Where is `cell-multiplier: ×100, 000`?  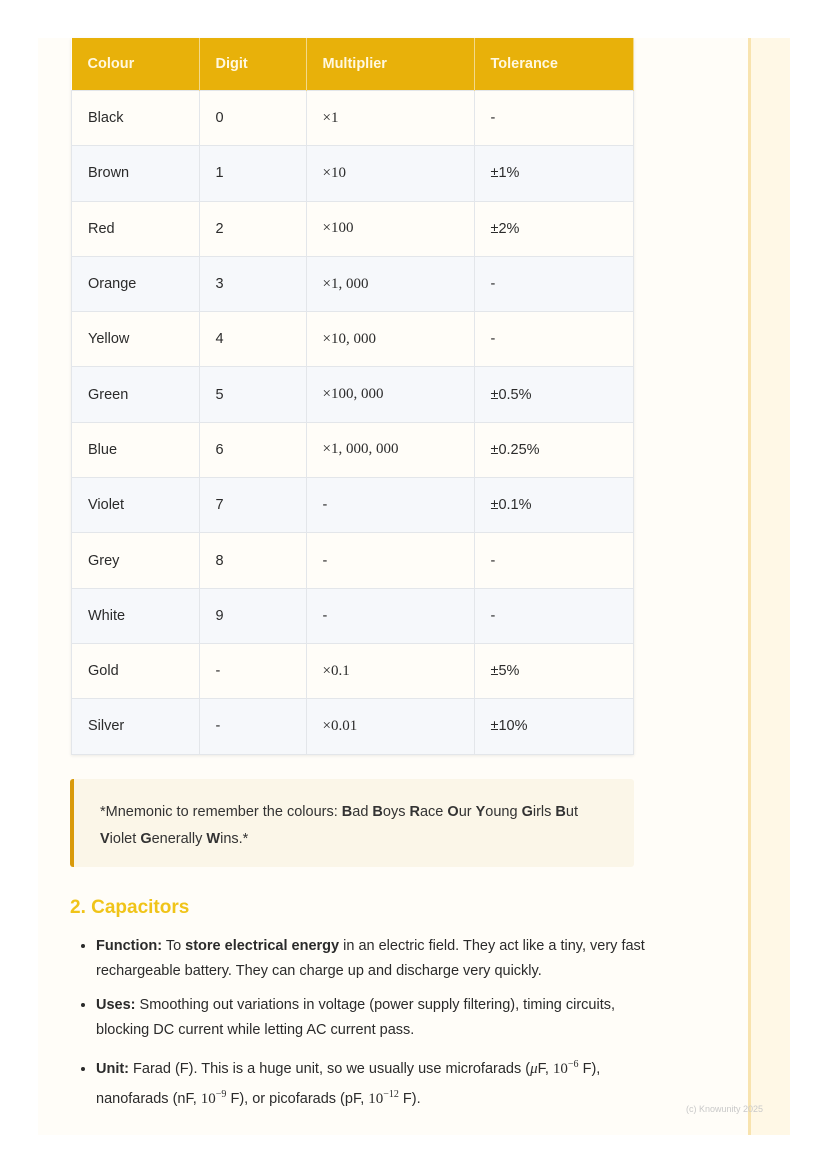
cell-multiplier: ×100, 000 is located at coordinates (390, 394).